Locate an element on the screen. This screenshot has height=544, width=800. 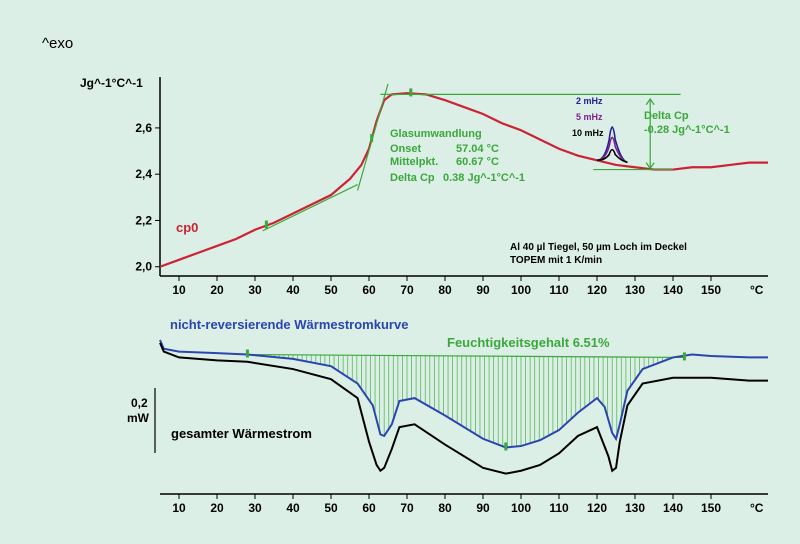
bottom-x-ticks: 10 20 30 40 50 60 70 80 90 100 110 120 130 140 150 is located at coordinates (446, 504).